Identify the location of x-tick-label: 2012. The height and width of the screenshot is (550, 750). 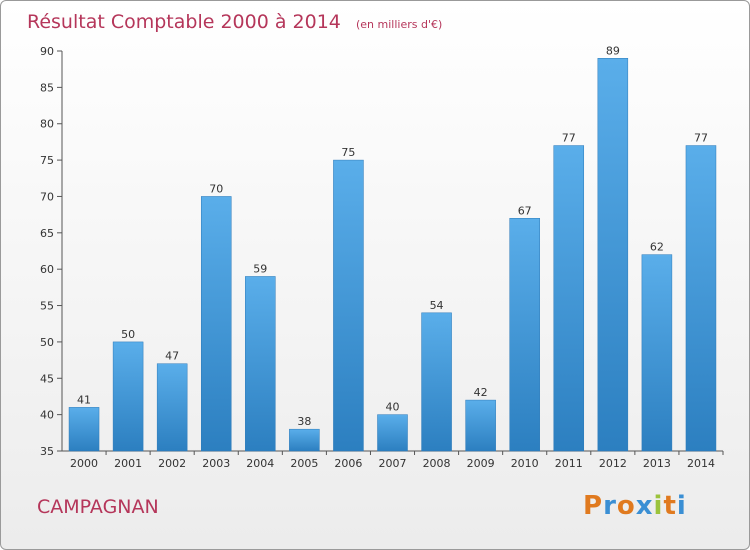
(613, 463).